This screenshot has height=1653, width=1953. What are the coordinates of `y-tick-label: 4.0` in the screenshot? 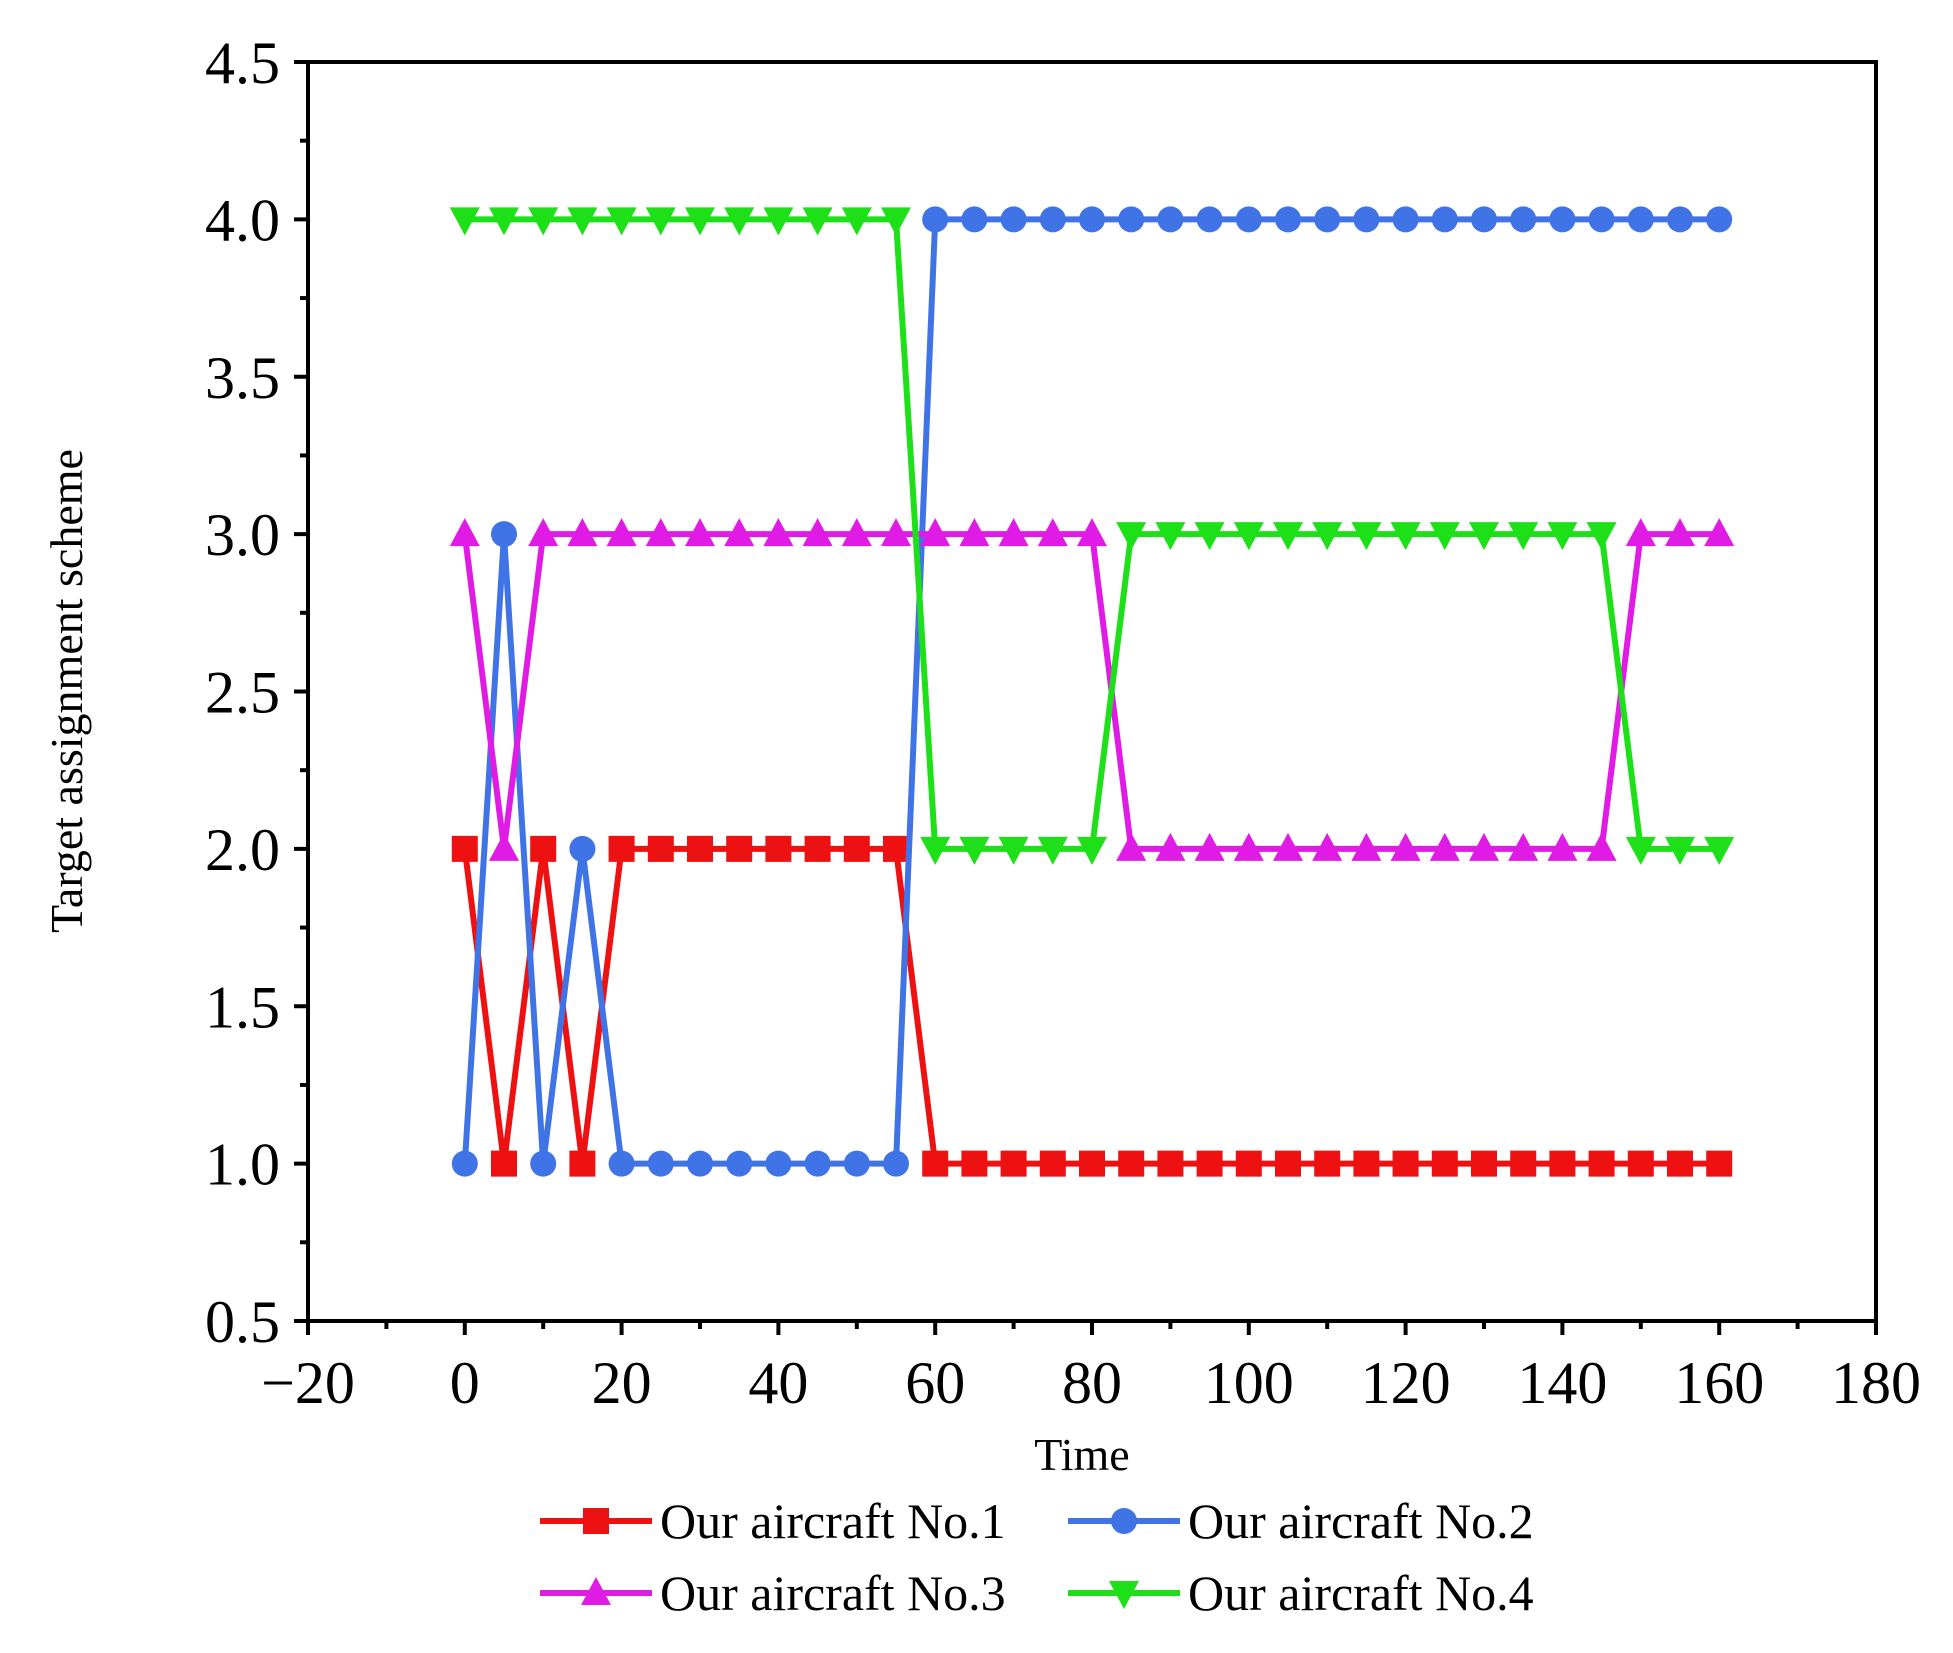 It's located at (242, 220).